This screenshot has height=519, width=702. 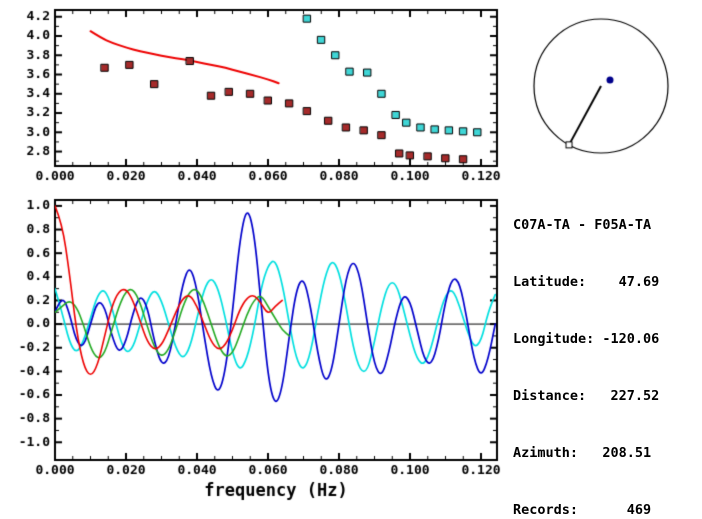 What do you see at coordinates (582, 225) in the screenshot?
I see `station-pair-title: C07A-TA - F05A-TA` at bounding box center [582, 225].